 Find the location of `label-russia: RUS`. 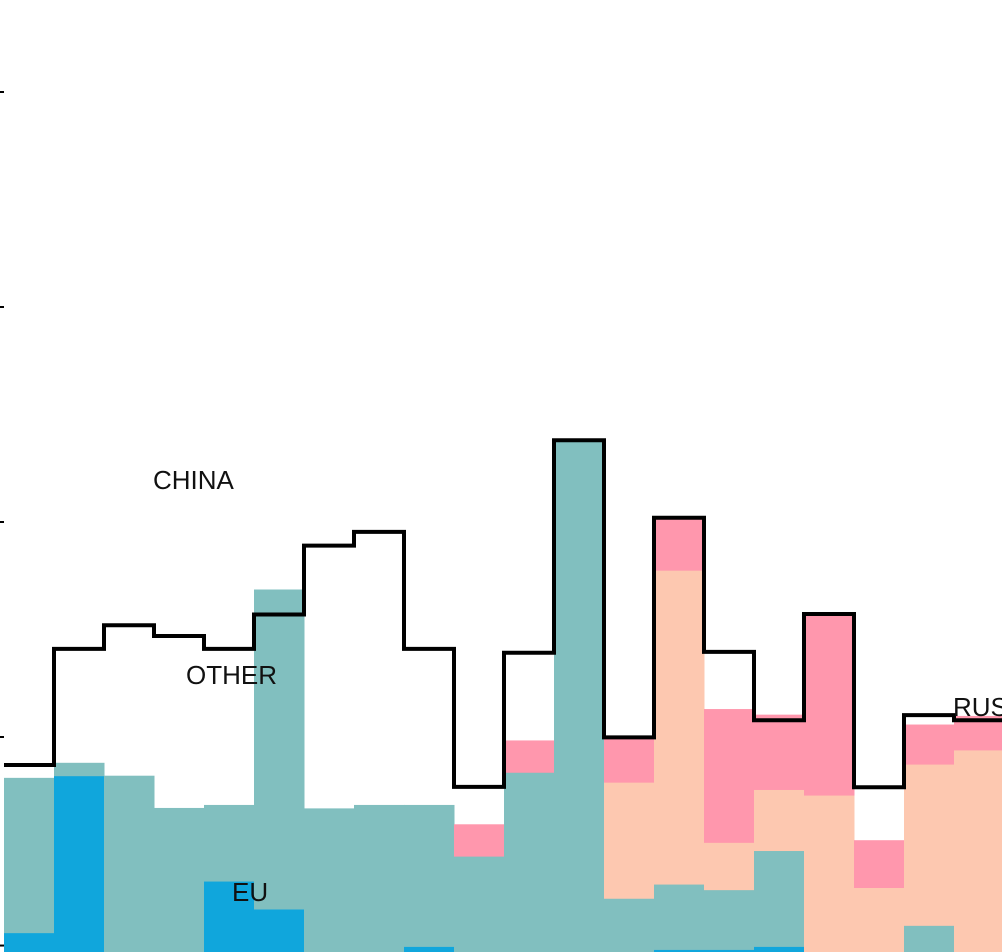

label-russia: RUS is located at coordinates (977, 707).